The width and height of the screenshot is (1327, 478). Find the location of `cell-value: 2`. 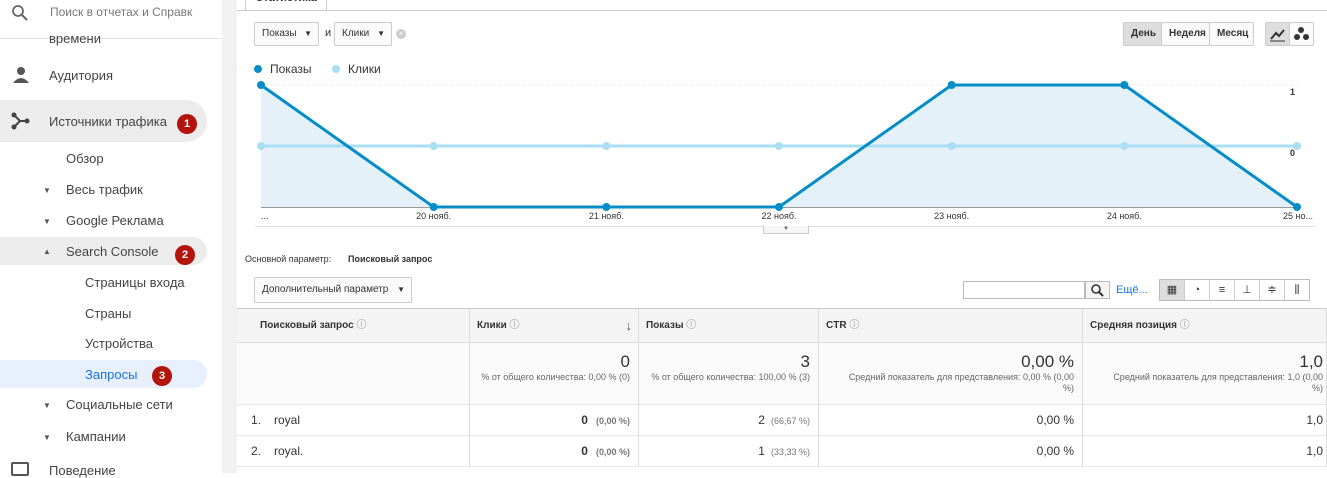

cell-value: 2 is located at coordinates (761, 420).